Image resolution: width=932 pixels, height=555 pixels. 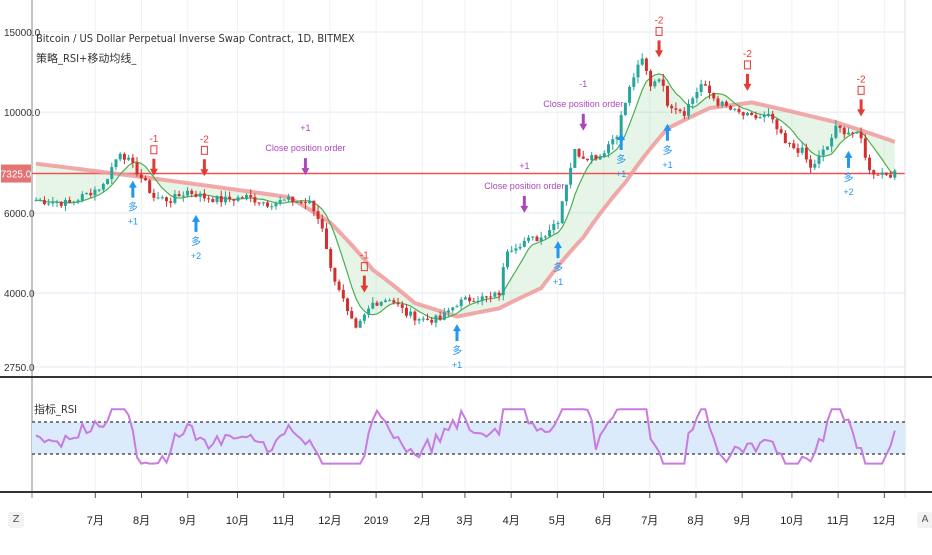 I want to click on time-tick-label: 12月, so click(x=884, y=521).